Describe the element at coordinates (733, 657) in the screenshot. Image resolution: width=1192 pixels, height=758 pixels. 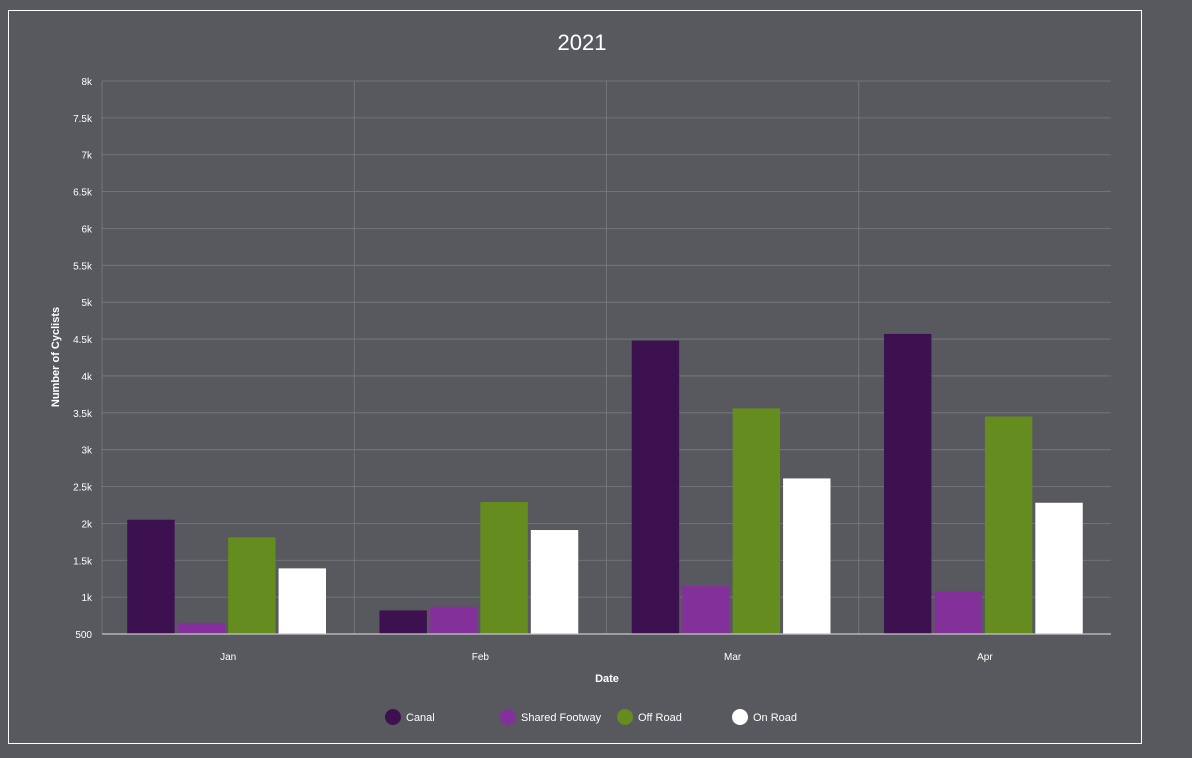
I see `x-tick-label: Mar` at that location.